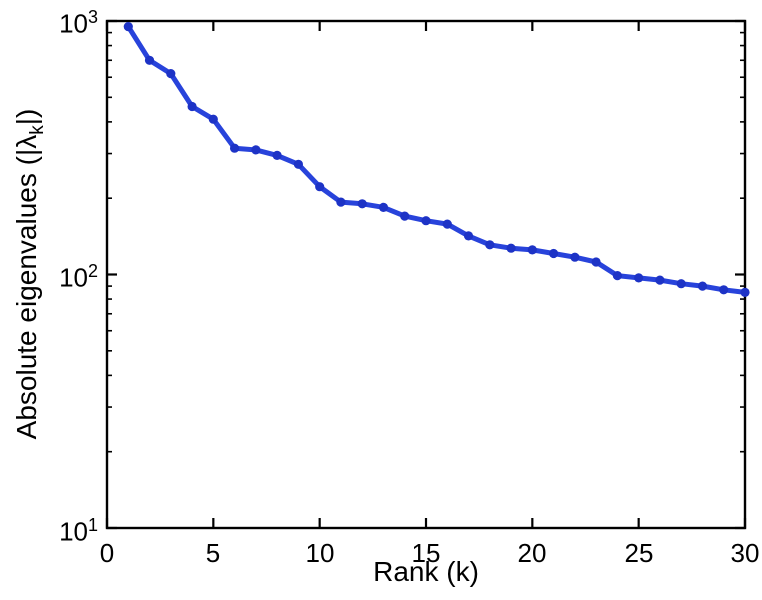  I want to click on x-tick-label: 30, so click(745, 553).